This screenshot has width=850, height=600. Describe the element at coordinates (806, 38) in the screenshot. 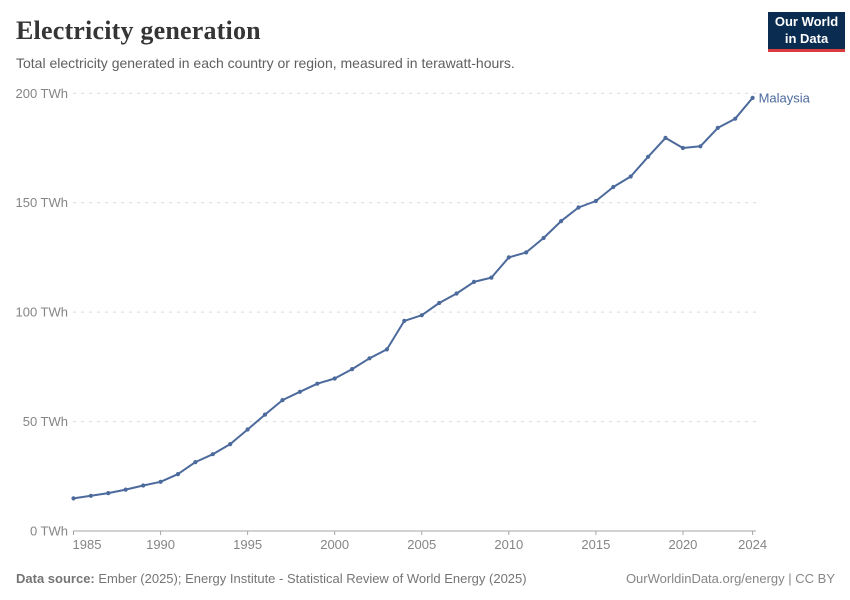

I see `owid-logo-line2: in Data` at that location.